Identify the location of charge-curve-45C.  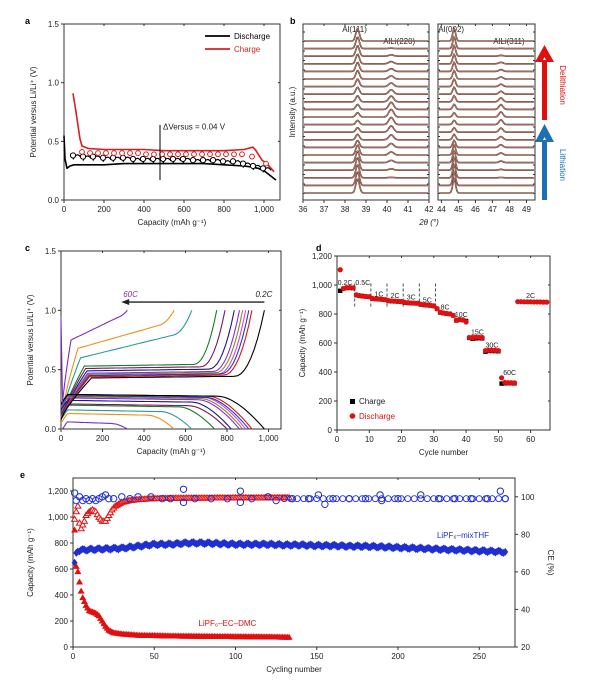
(117, 365).